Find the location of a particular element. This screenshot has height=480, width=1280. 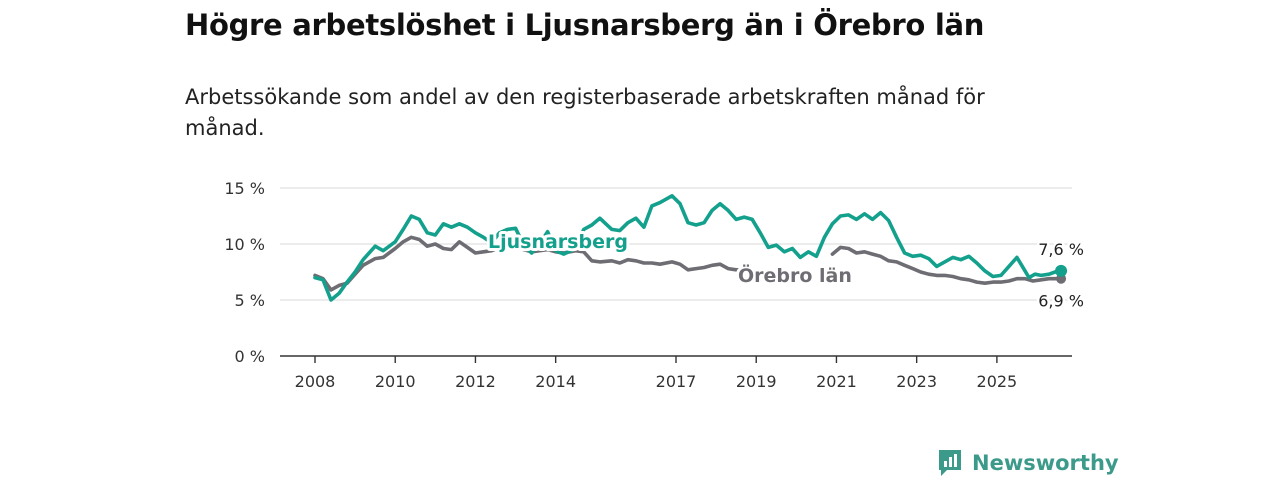

end-label-ljusnarsberg-halo: 7,6 % is located at coordinates (1061, 249).